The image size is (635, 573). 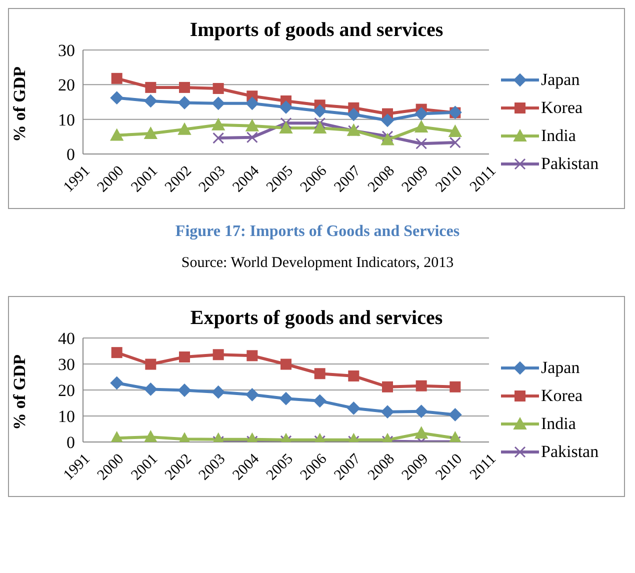 I want to click on chart-title: Exports of goods and services, so click(x=316, y=318).